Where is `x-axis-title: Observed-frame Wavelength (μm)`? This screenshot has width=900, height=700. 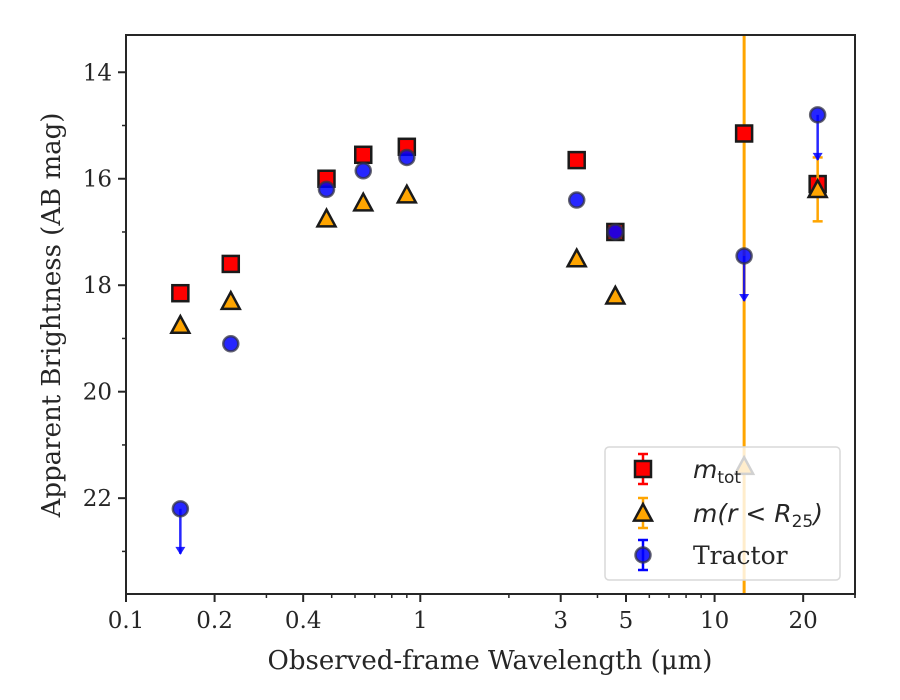 x-axis-title: Observed-frame Wavelength (μm) is located at coordinates (490, 661).